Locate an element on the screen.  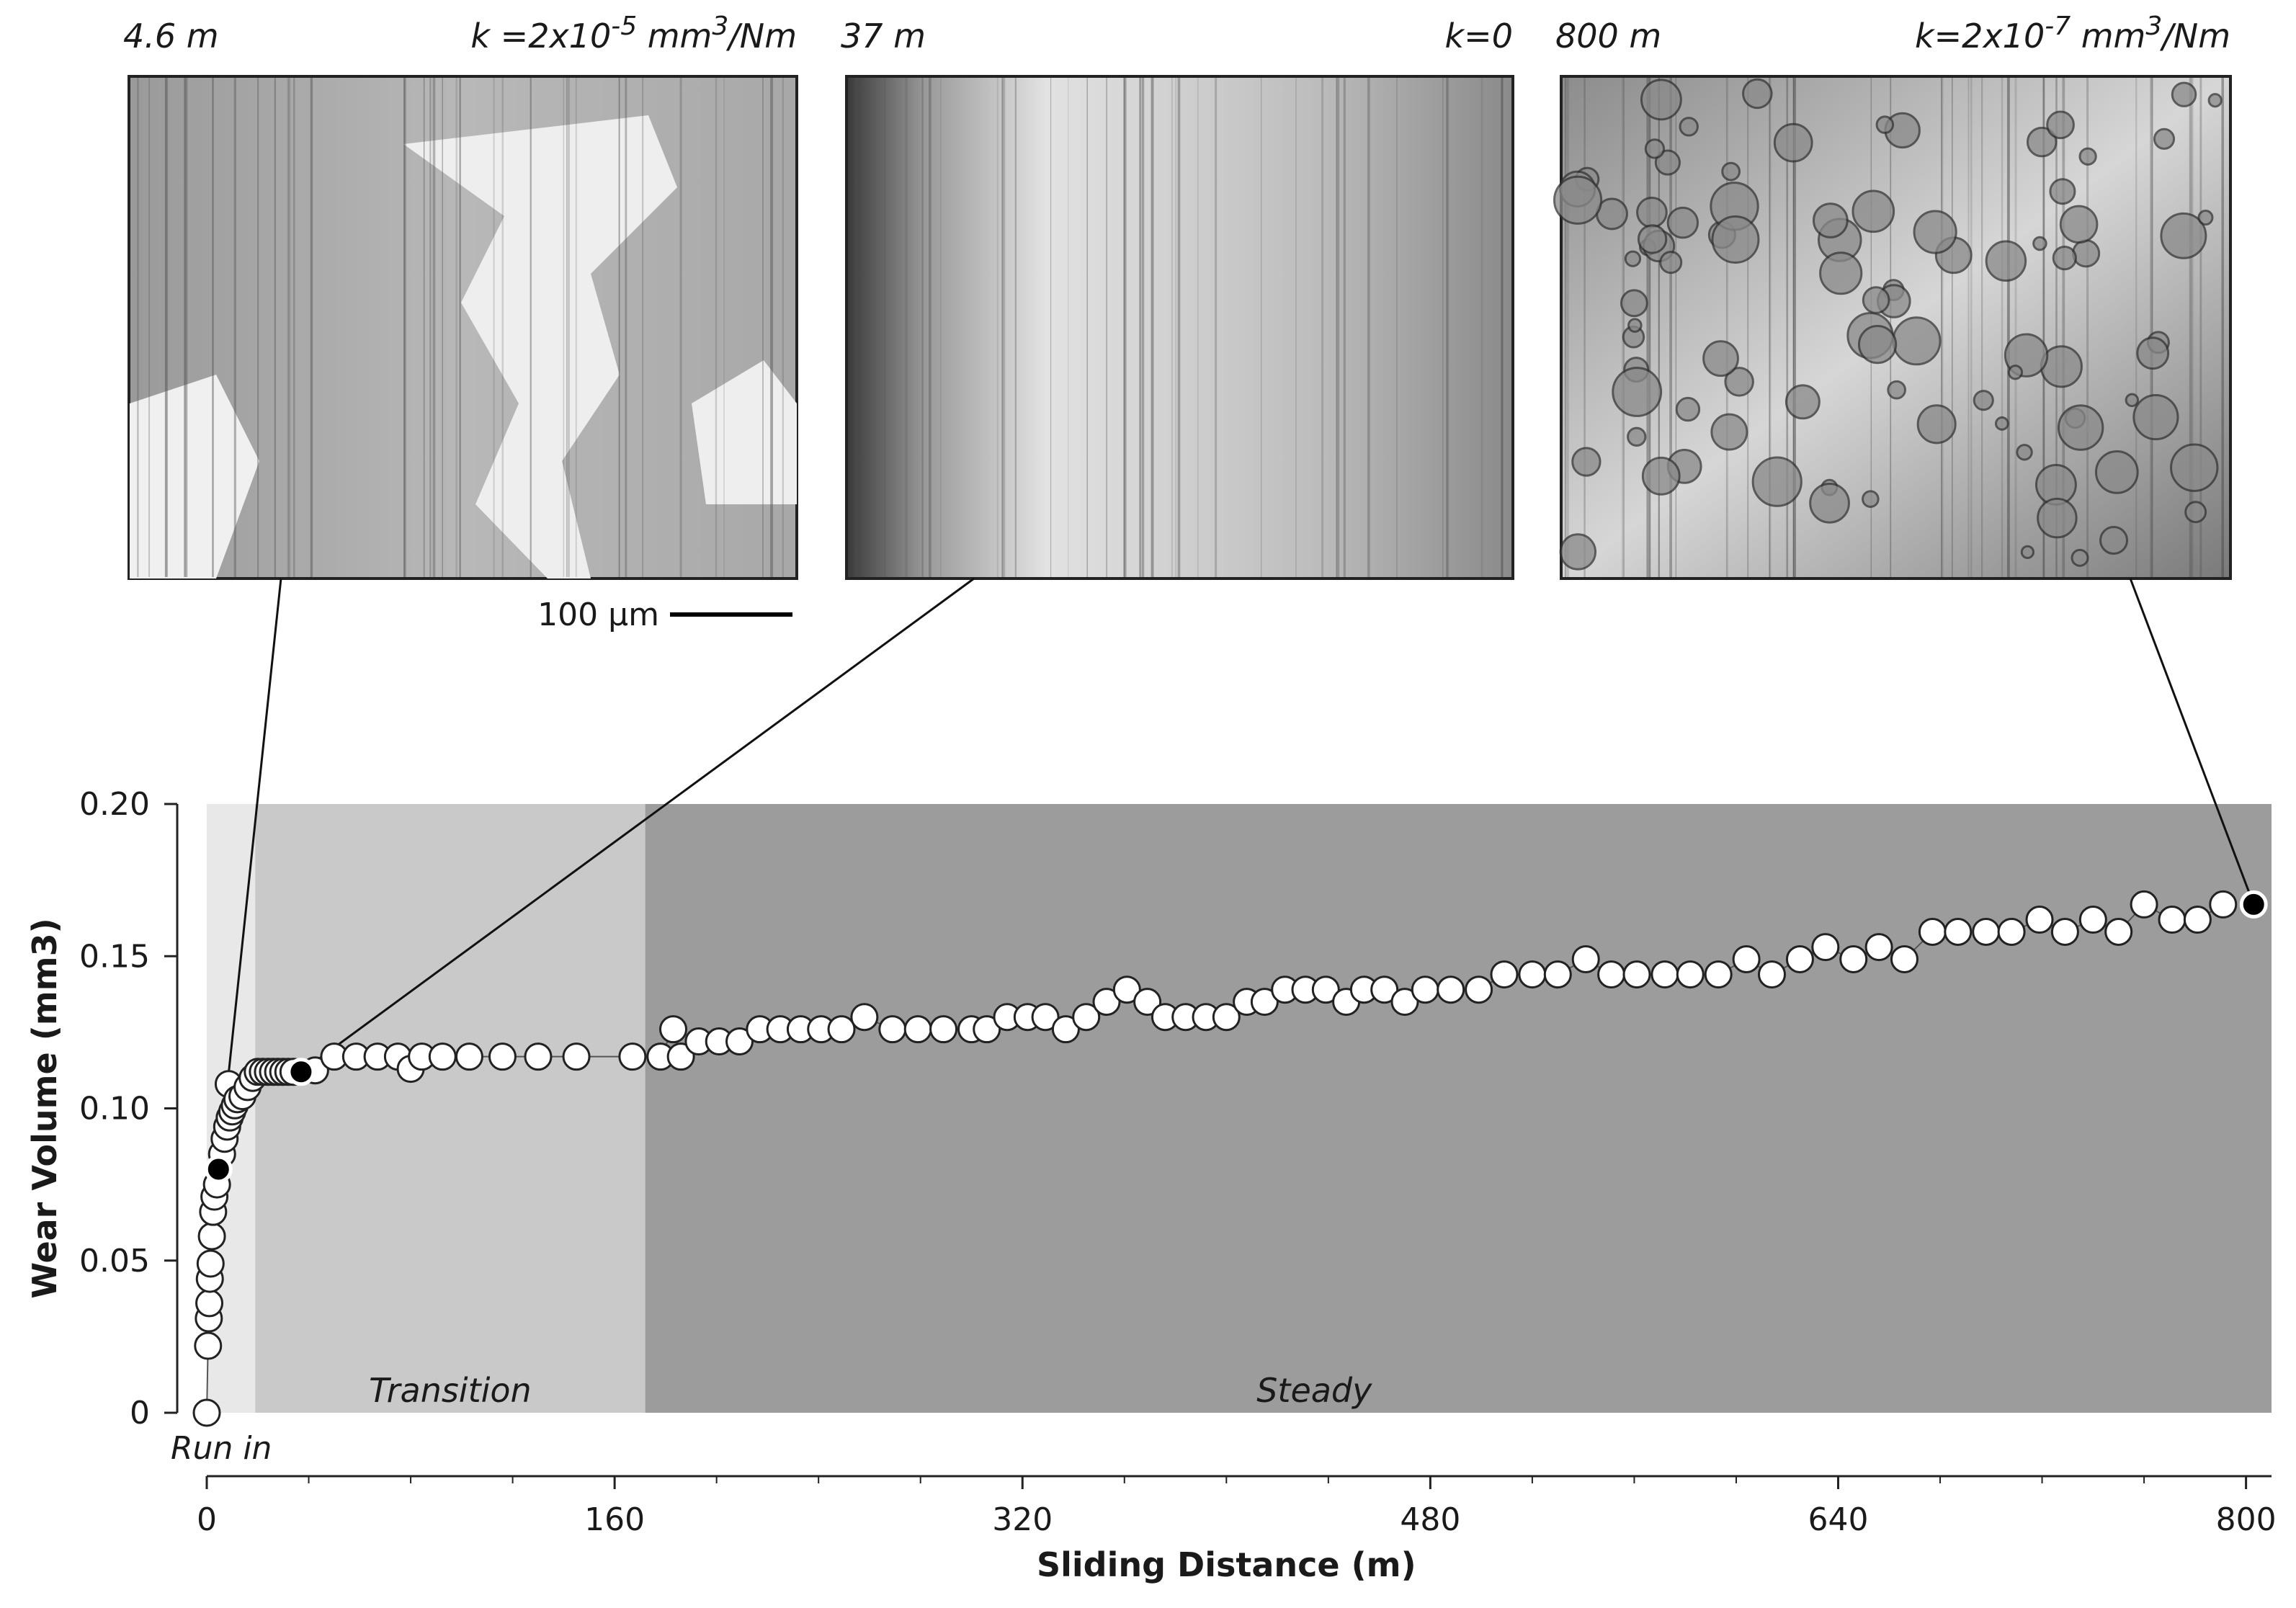
panel-distance: 4.6 m is located at coordinates (171, 36).